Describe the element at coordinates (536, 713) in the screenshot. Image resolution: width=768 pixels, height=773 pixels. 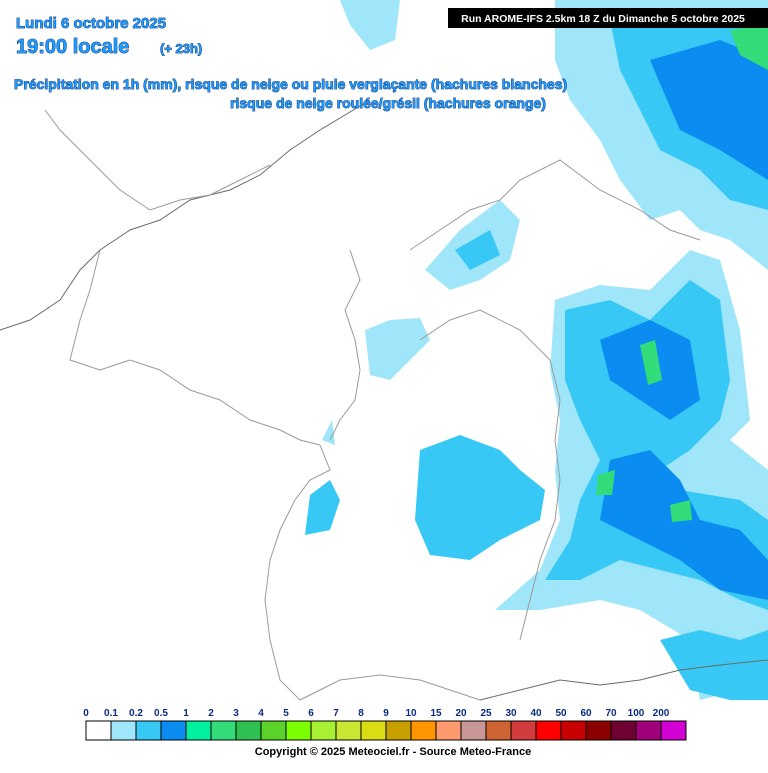
I see `legend-label: 40` at that location.